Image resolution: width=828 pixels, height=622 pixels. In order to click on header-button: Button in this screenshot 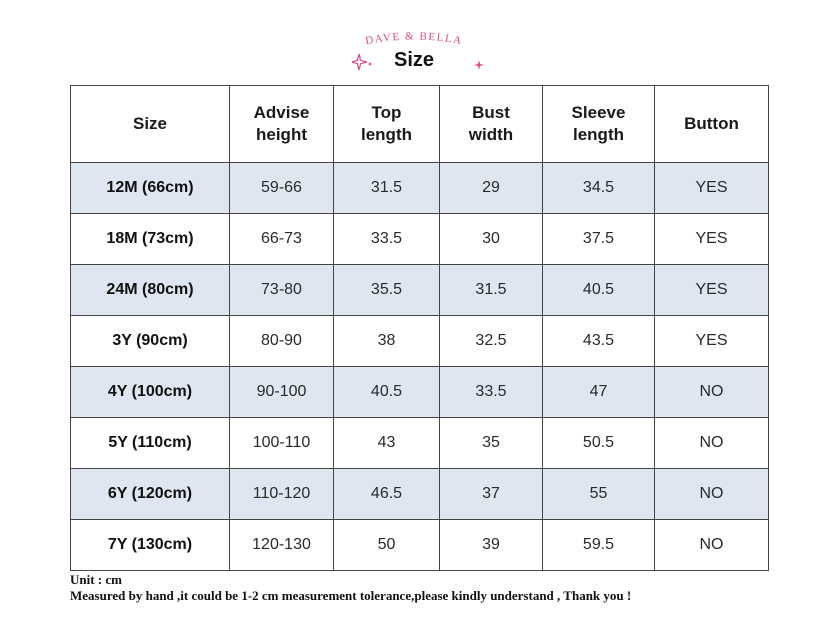, I will do `click(711, 124)`.